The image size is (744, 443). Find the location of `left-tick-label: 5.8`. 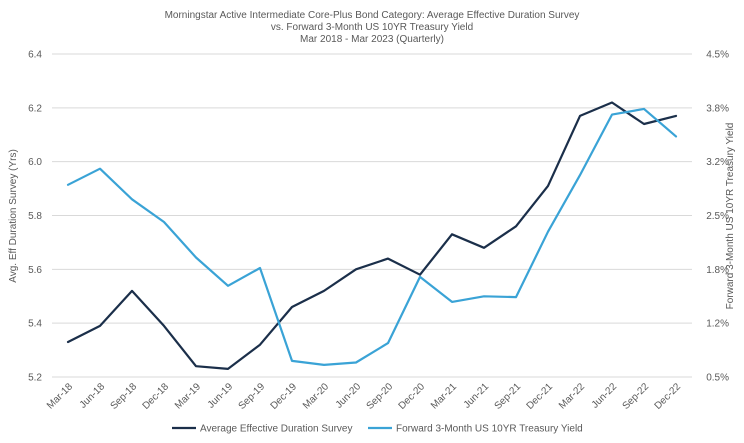

left-tick-label: 5.8 is located at coordinates (35, 216).